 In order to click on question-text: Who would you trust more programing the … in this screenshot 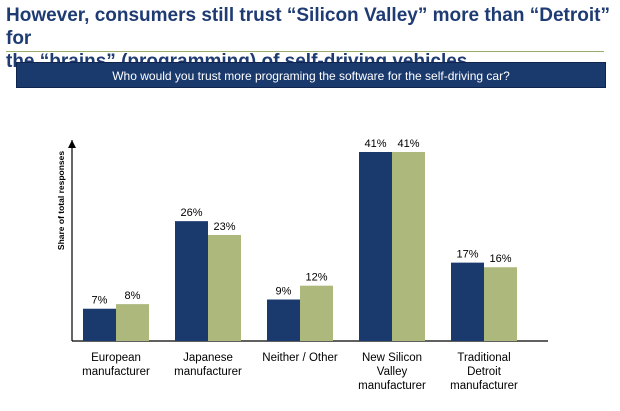, I will do `click(311, 76)`.